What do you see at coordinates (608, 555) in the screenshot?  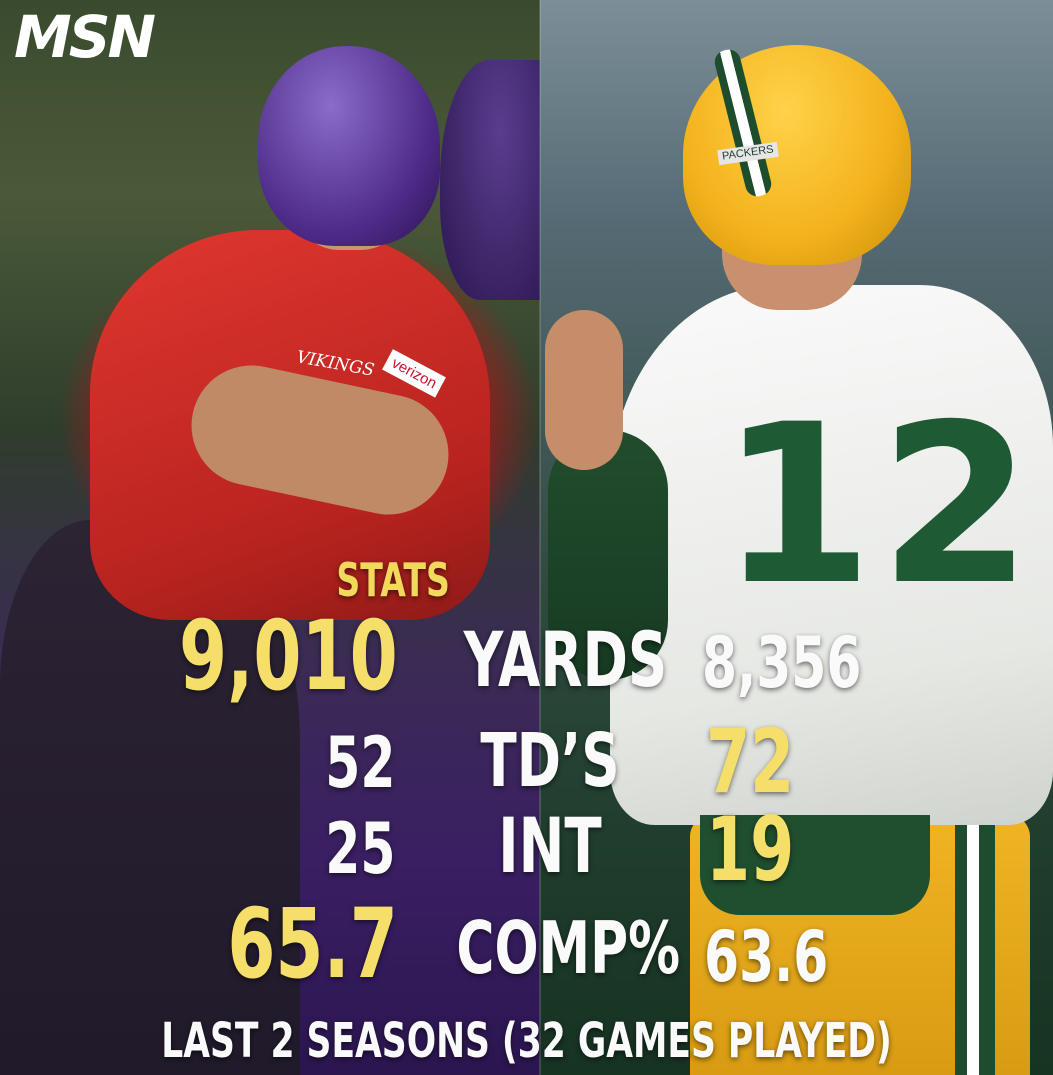 I see `right-player-arm` at bounding box center [608, 555].